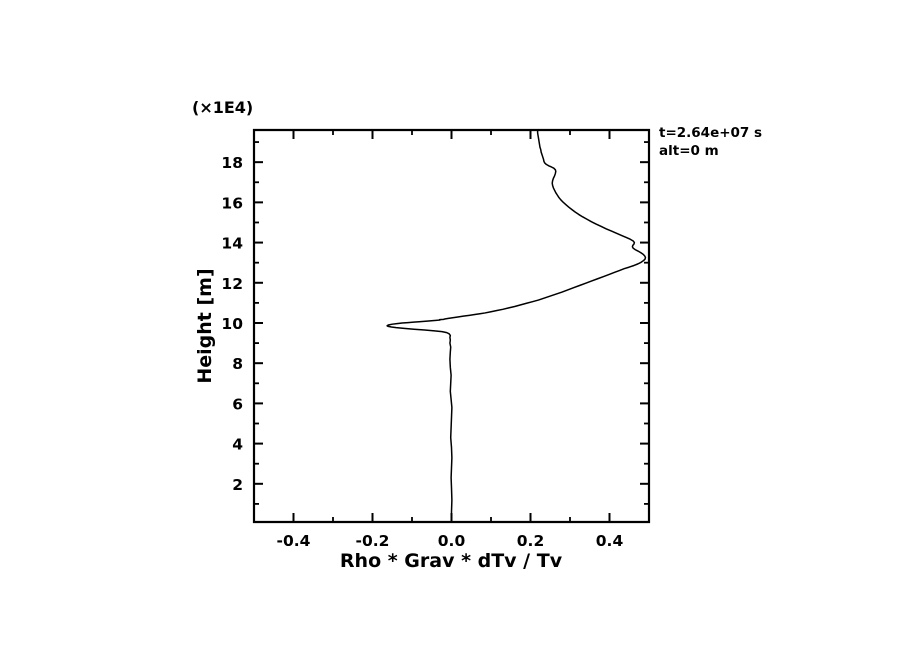  I want to click on x-tick-label: 0.0, so click(452, 541).